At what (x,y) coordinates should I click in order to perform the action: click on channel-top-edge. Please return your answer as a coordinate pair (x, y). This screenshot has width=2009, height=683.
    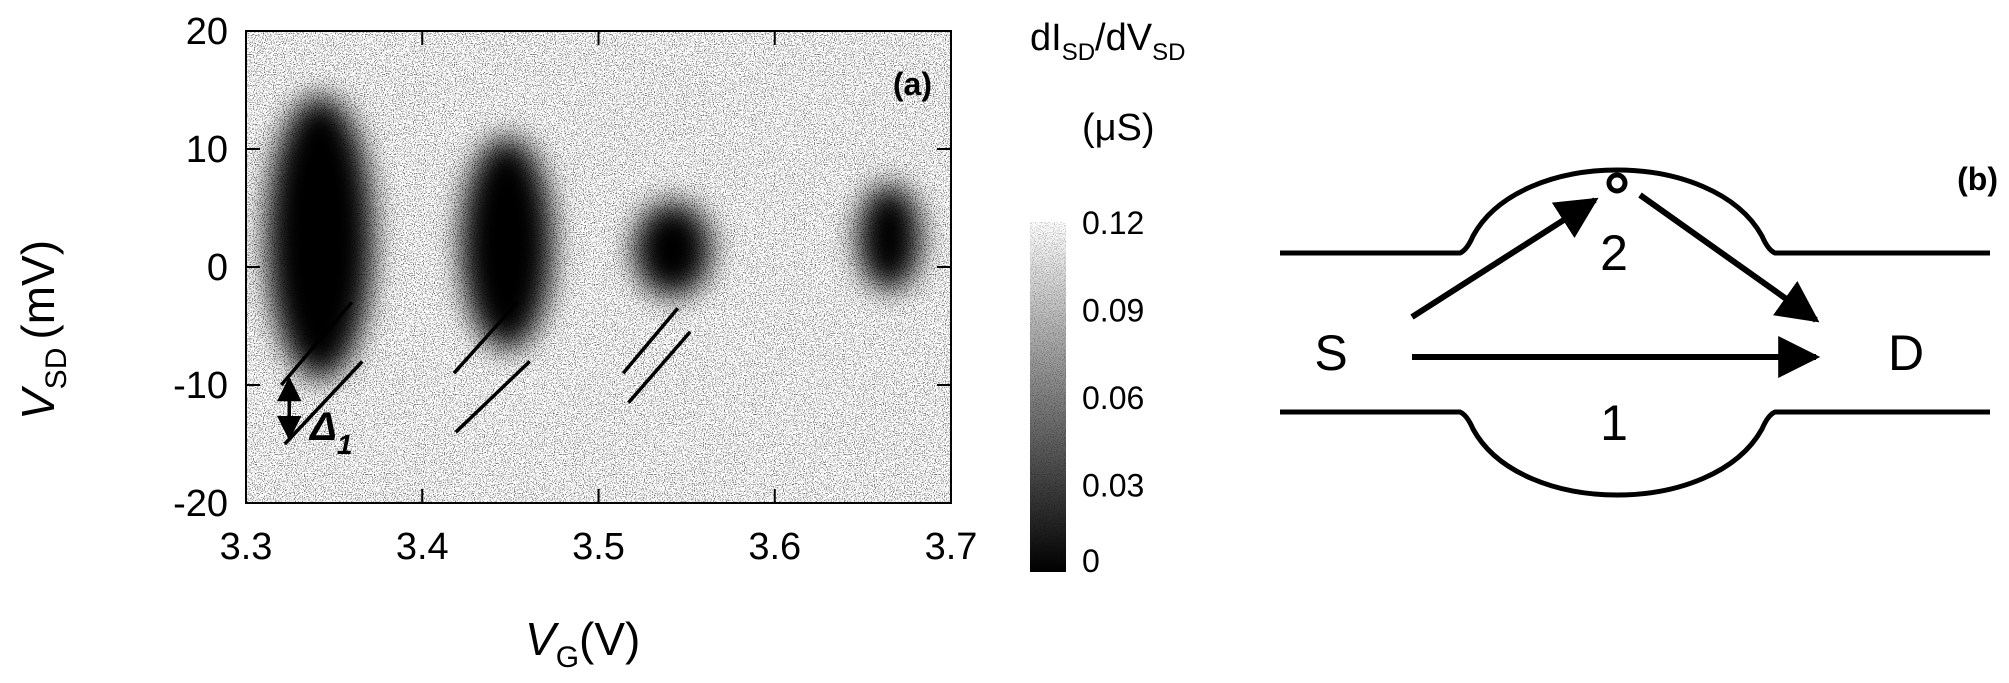
    Looking at the image, I should click on (1635, 211).